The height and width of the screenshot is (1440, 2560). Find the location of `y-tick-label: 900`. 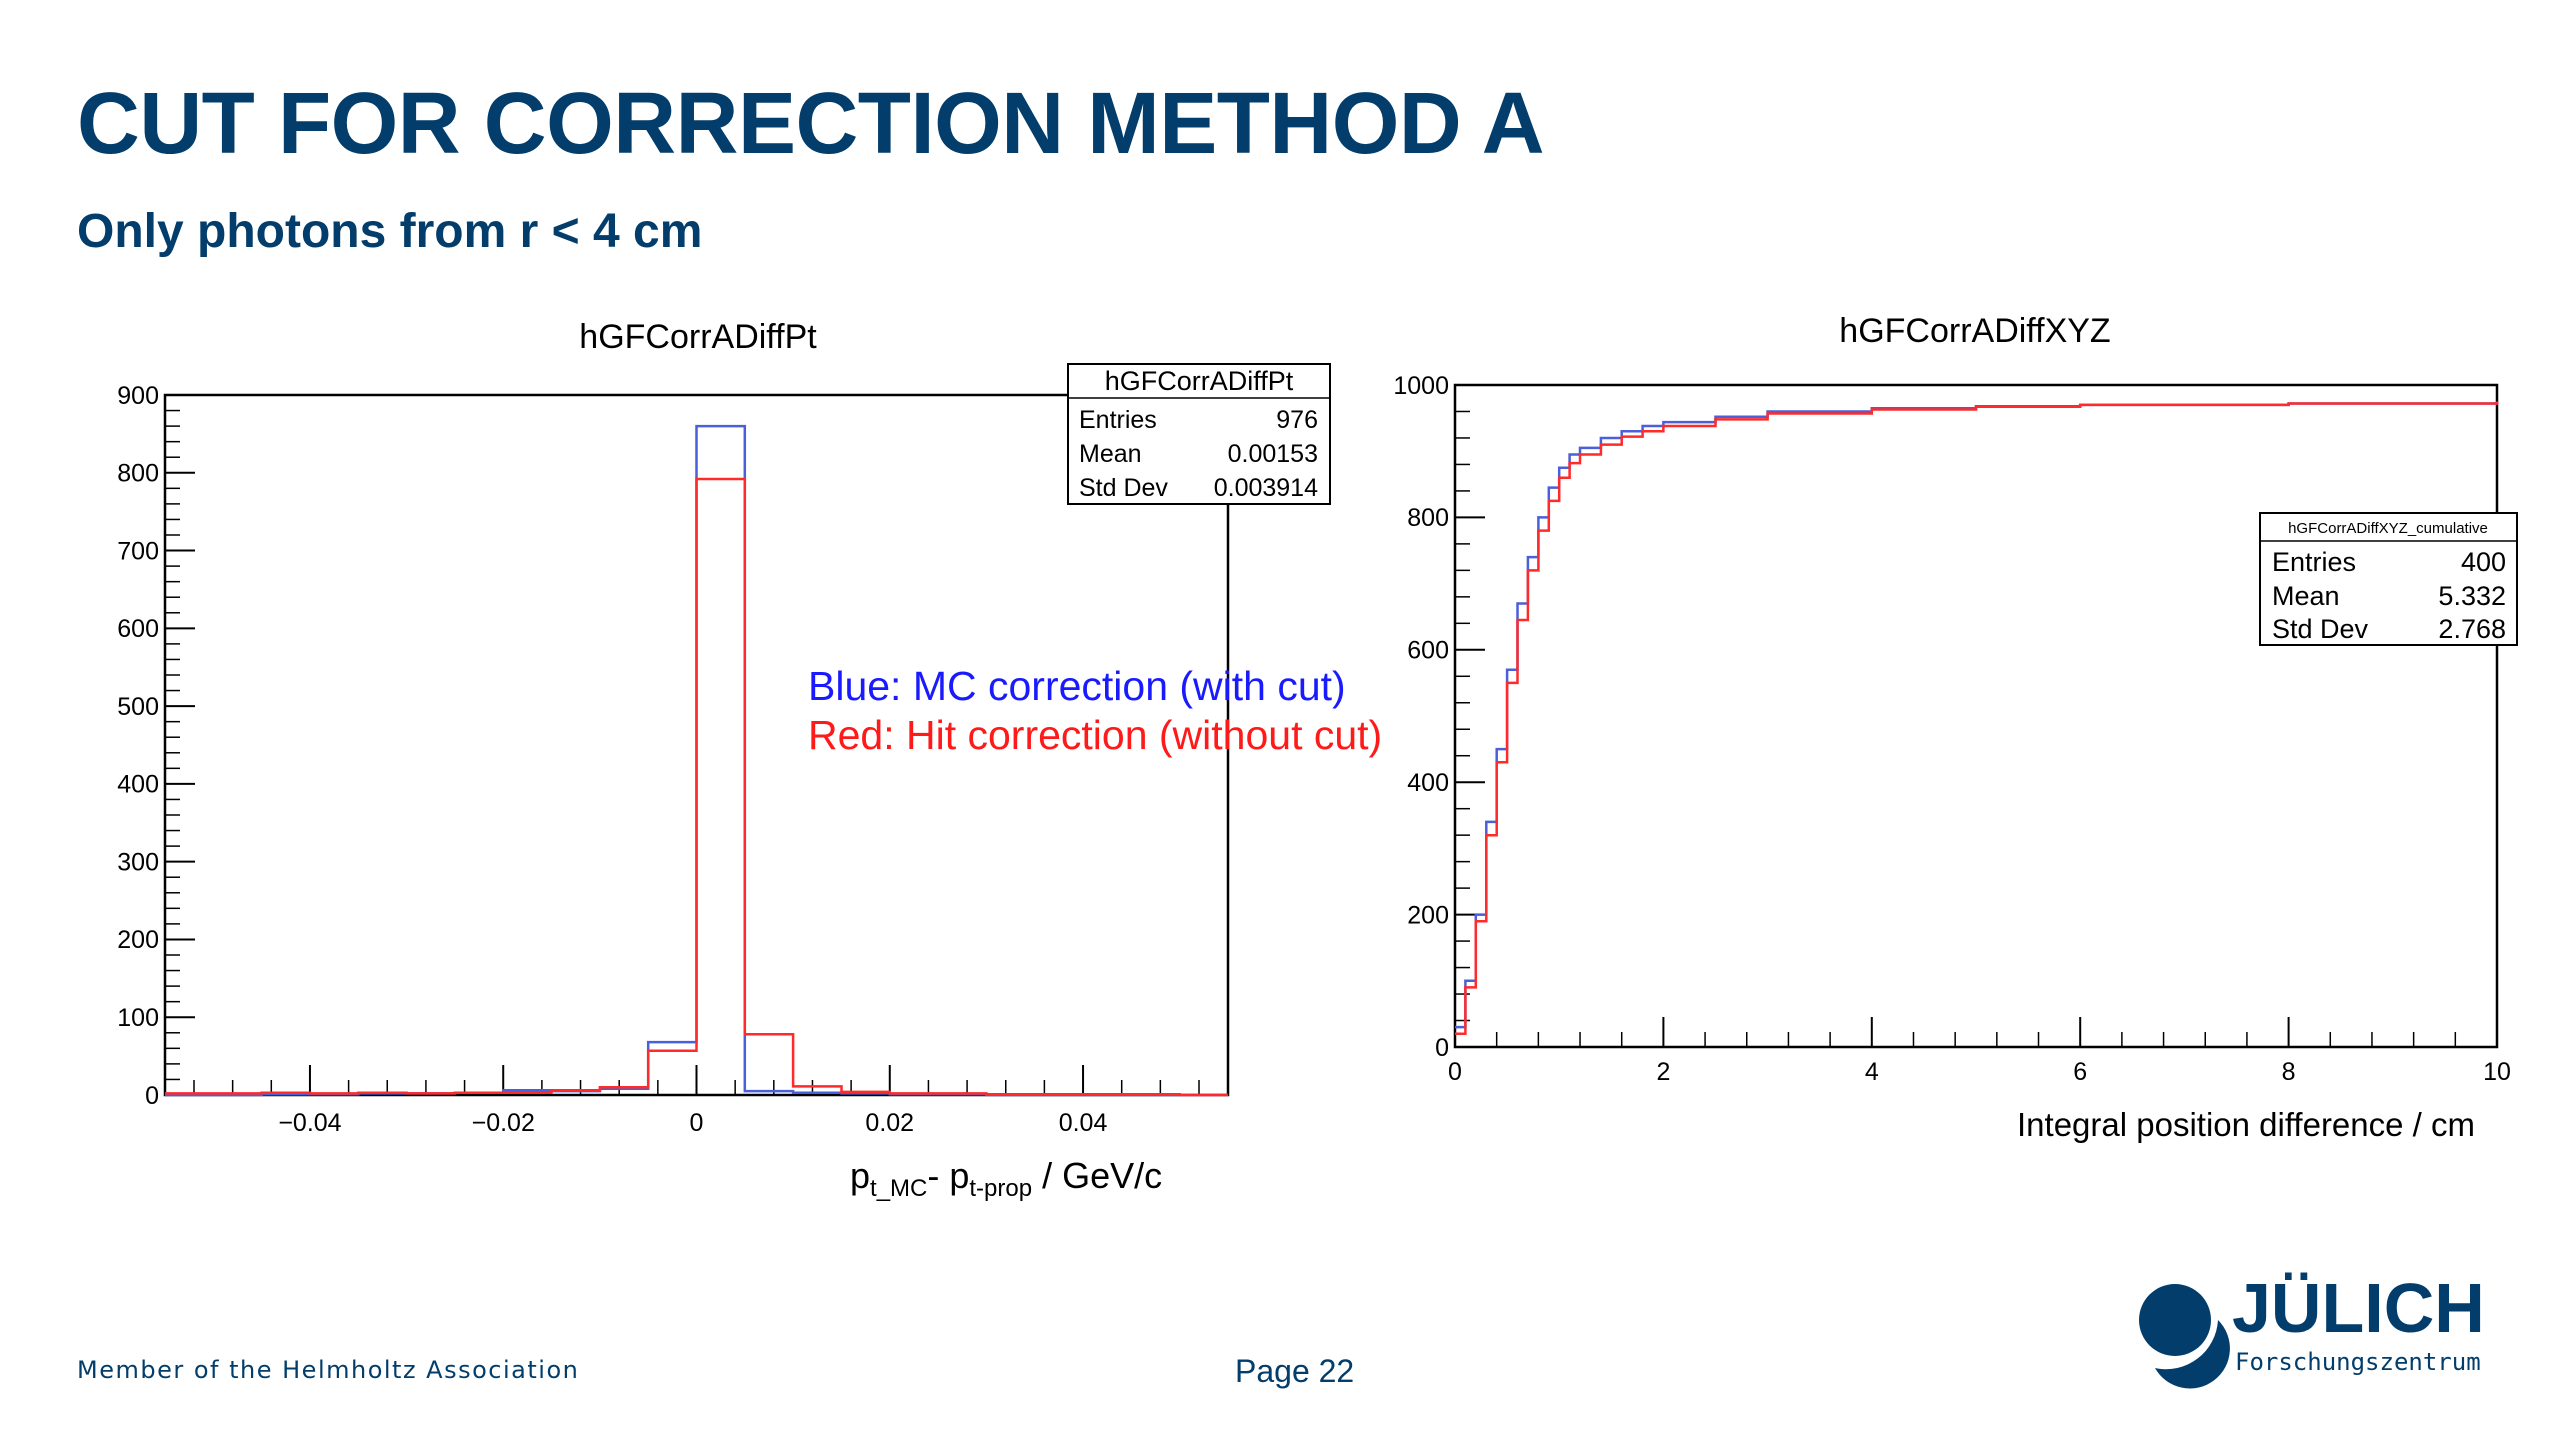

y-tick-label: 900 is located at coordinates (138, 396).